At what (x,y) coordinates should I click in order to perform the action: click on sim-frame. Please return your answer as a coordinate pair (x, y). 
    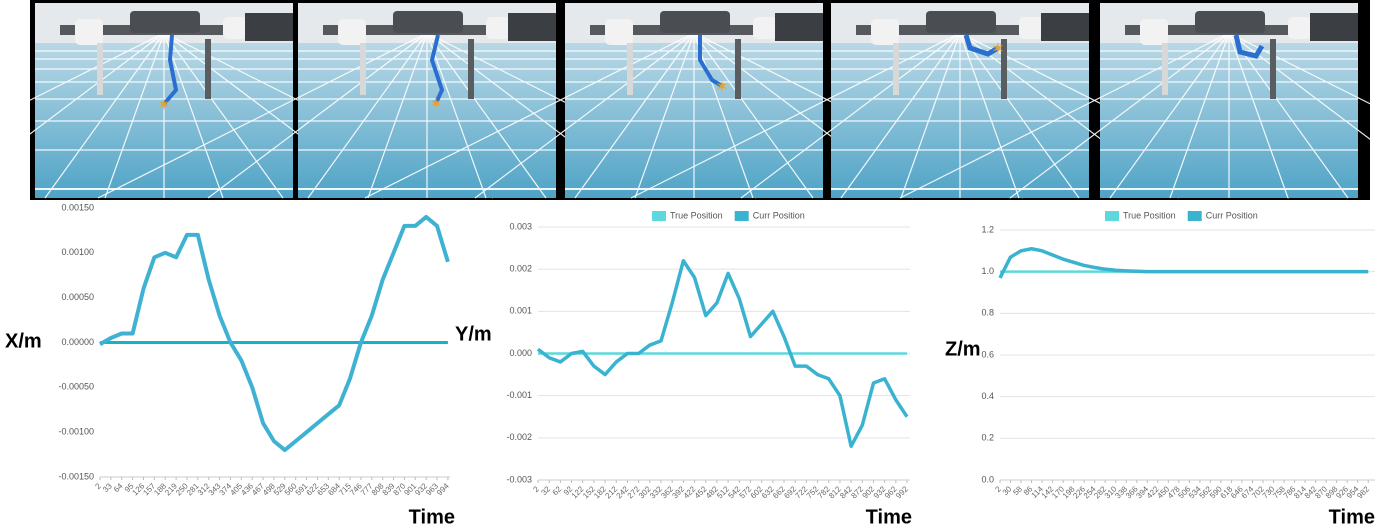
    Looking at the image, I should click on (1145, 100).